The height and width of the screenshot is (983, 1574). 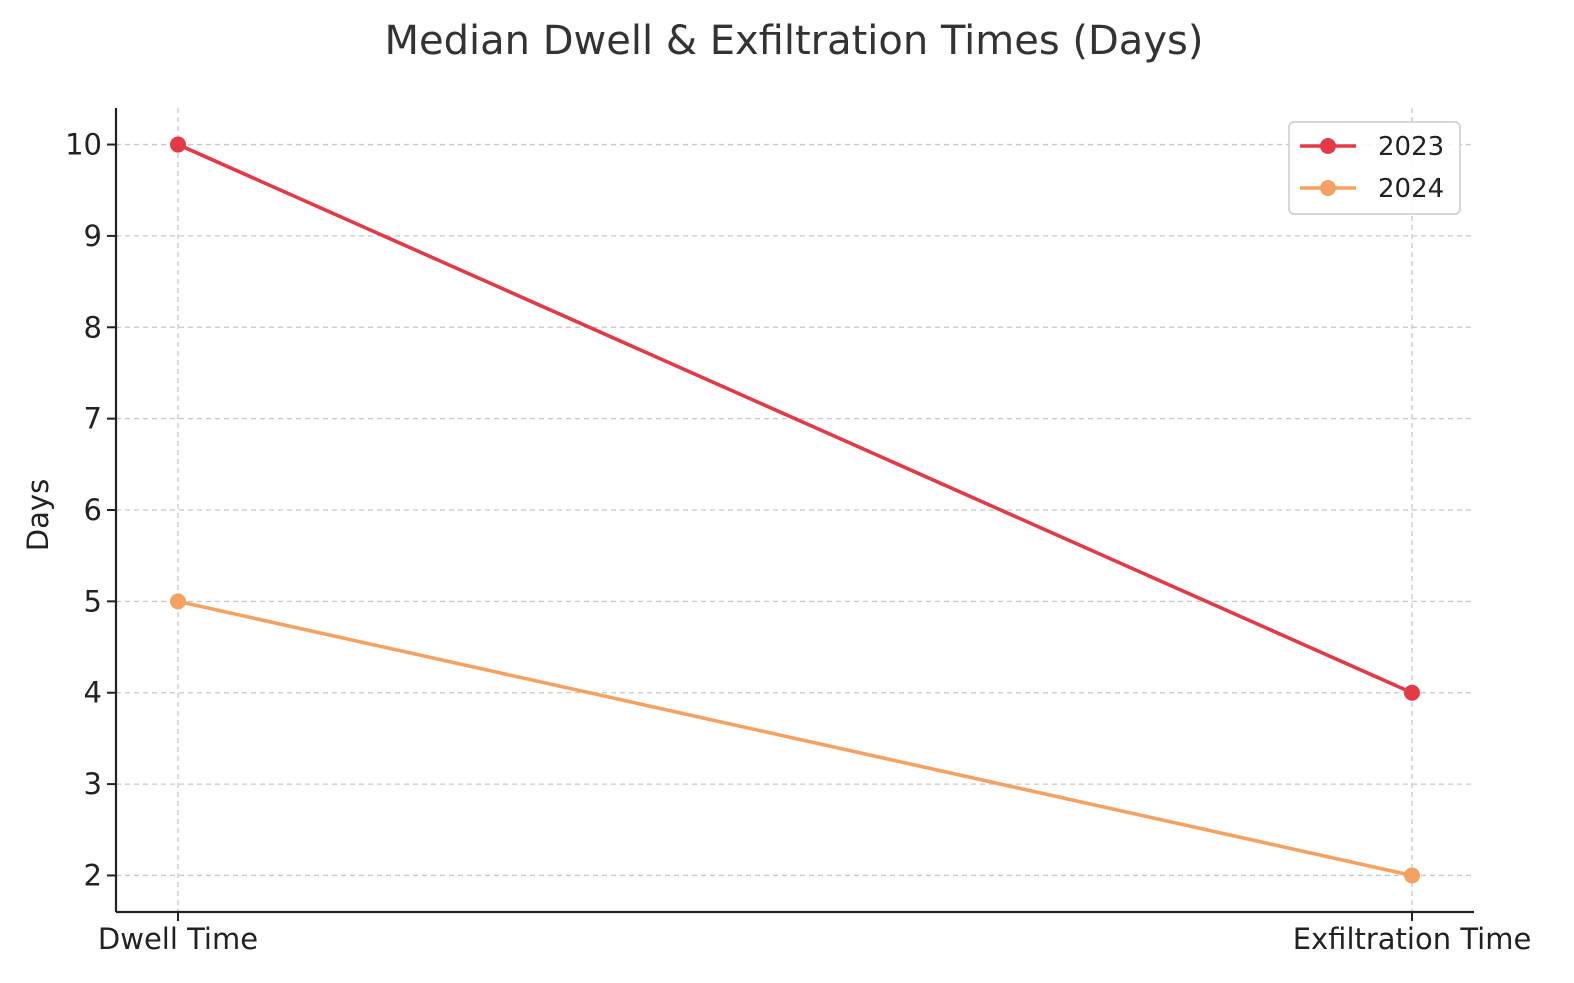 What do you see at coordinates (83, 145) in the screenshot?
I see `y-tick-label: 10` at bounding box center [83, 145].